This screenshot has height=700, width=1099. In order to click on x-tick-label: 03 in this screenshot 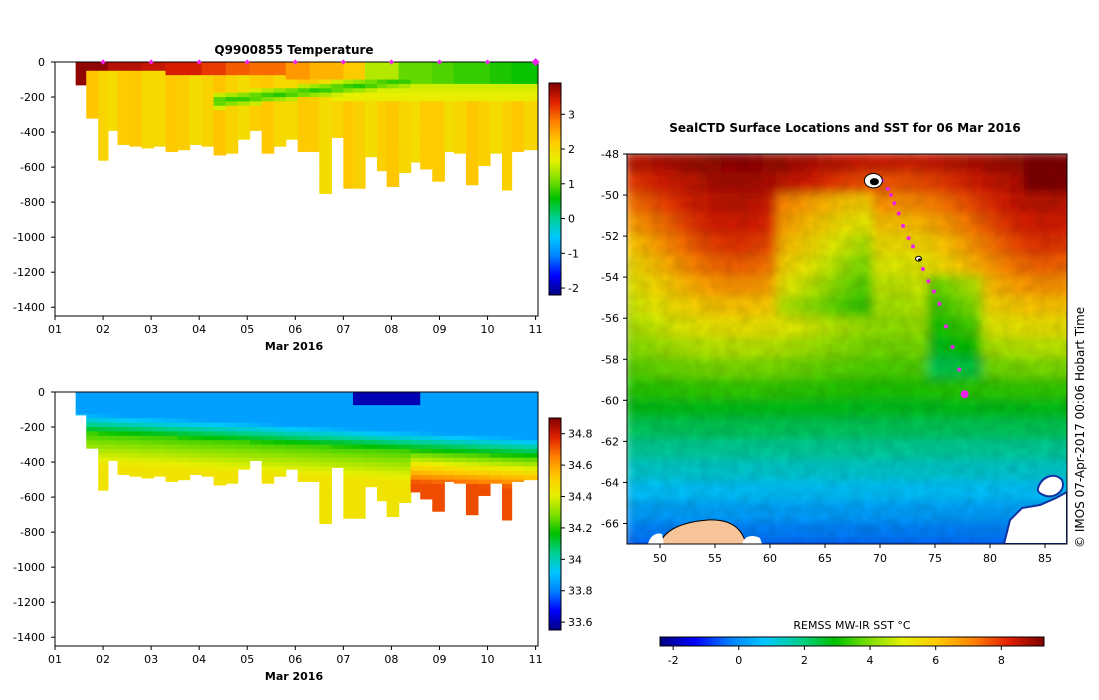, I will do `click(151, 329)`.